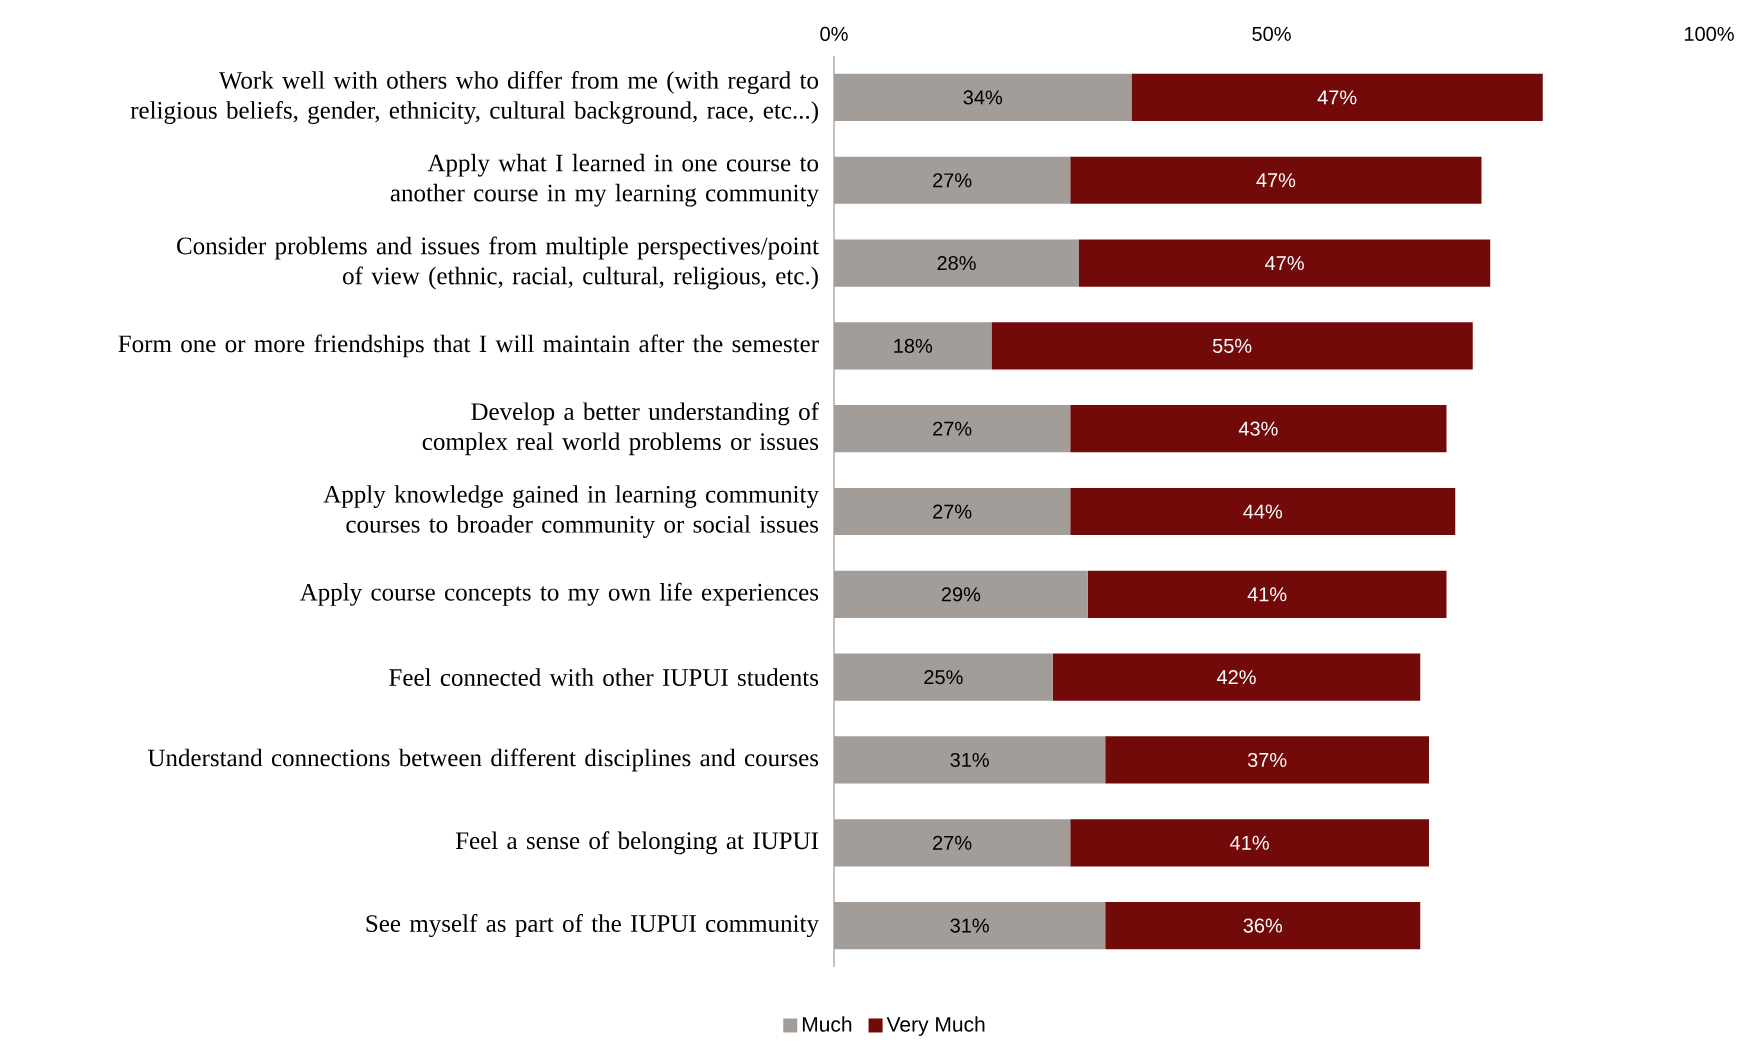 Image resolution: width=1758 pixels, height=1043 pixels. What do you see at coordinates (592, 926) in the screenshot?
I see `y-tick-label: See myself as part of the IUPUI community` at bounding box center [592, 926].